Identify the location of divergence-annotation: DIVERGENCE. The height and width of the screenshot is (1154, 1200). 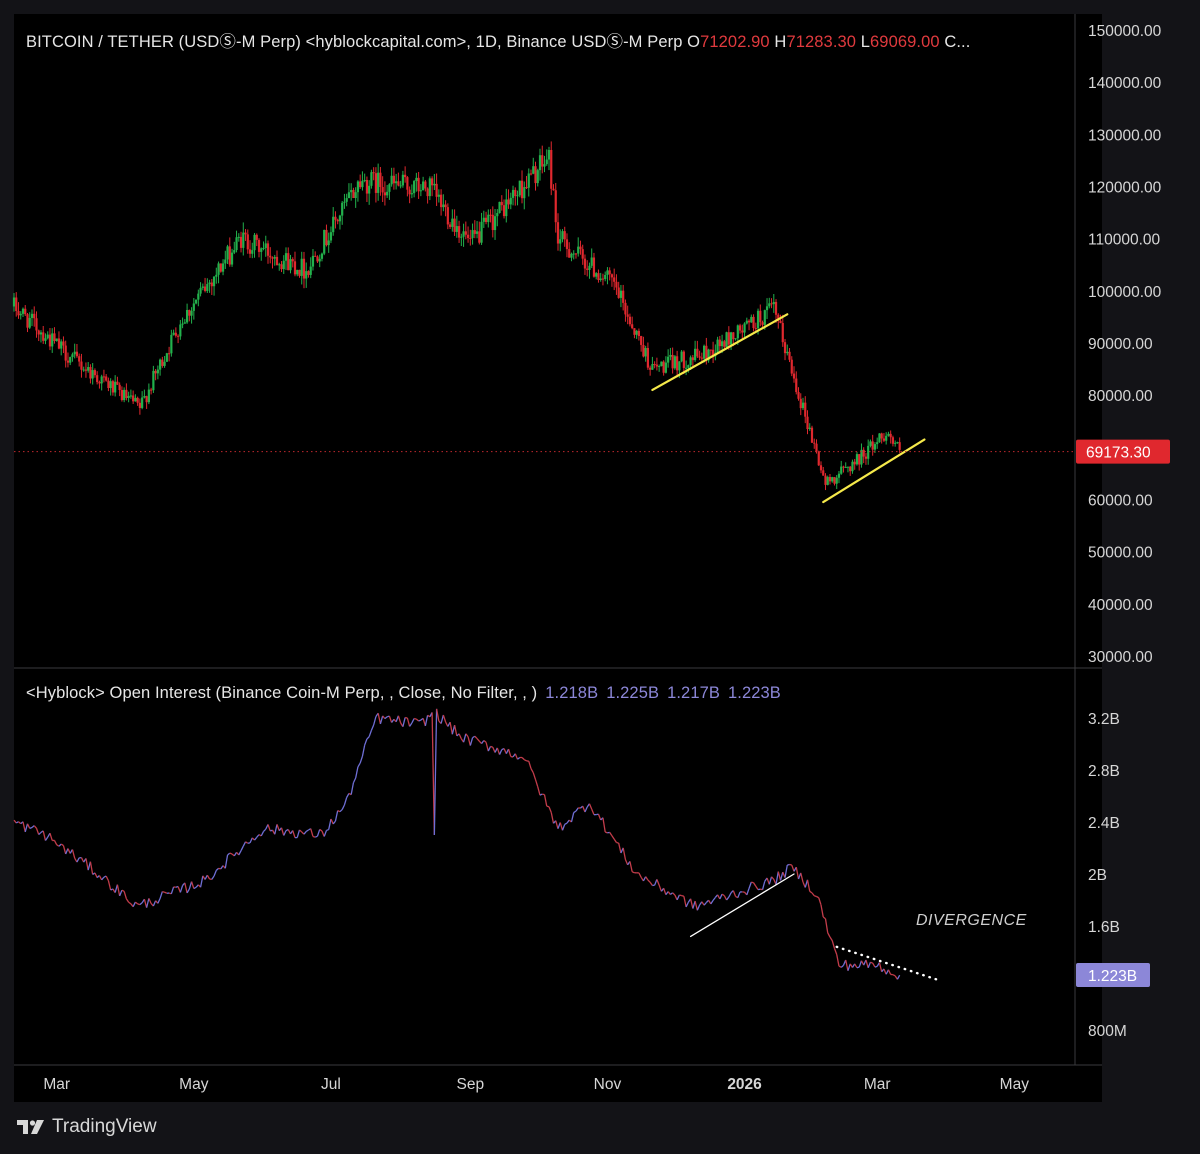
(971, 920).